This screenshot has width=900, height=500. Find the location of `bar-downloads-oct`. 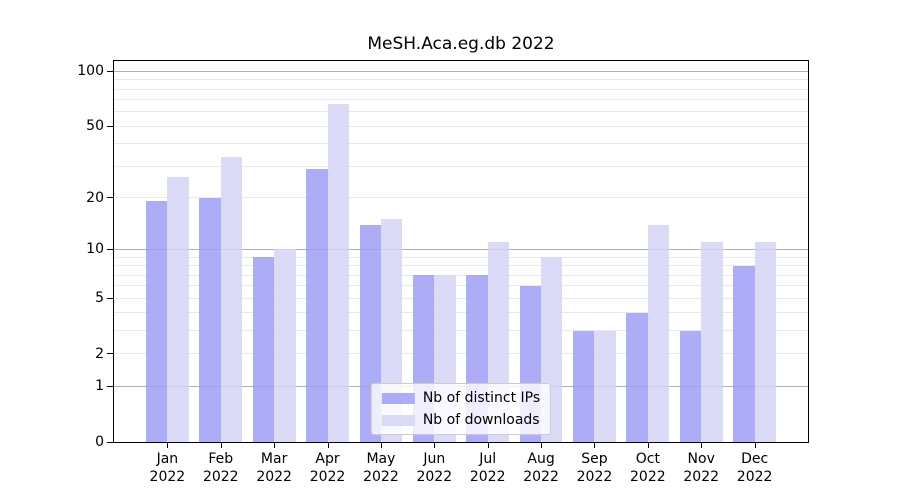

bar-downloads-oct is located at coordinates (658, 333).